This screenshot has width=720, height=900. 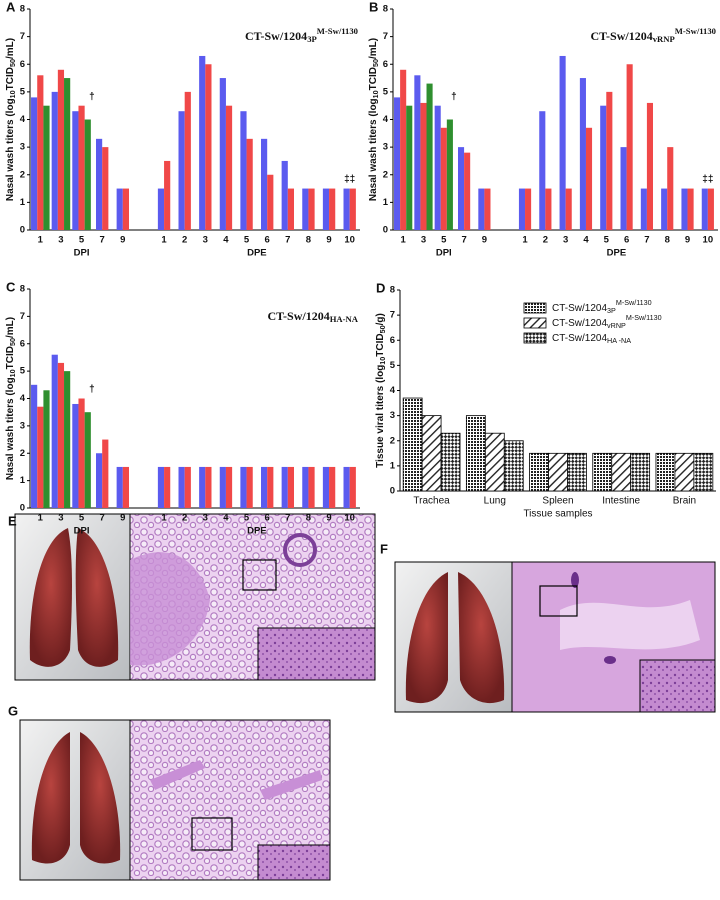 I want to click on text-sub: vRNP, so click(x=664, y=39).